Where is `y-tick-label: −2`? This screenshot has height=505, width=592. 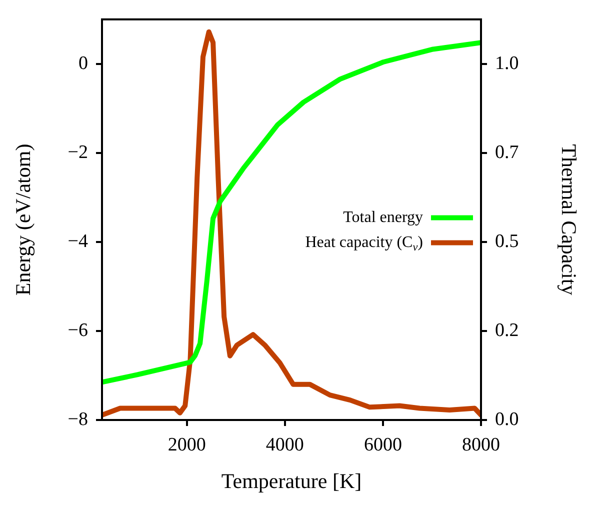
y-tick-label: −2 is located at coordinates (78, 152).